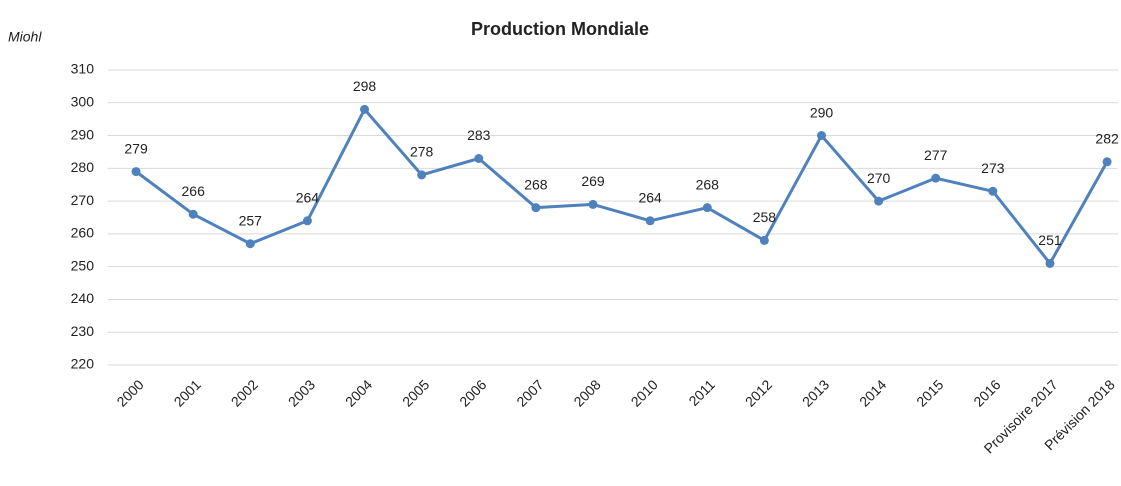 The image size is (1121, 486). I want to click on x-tick-label: 2015, so click(929, 392).